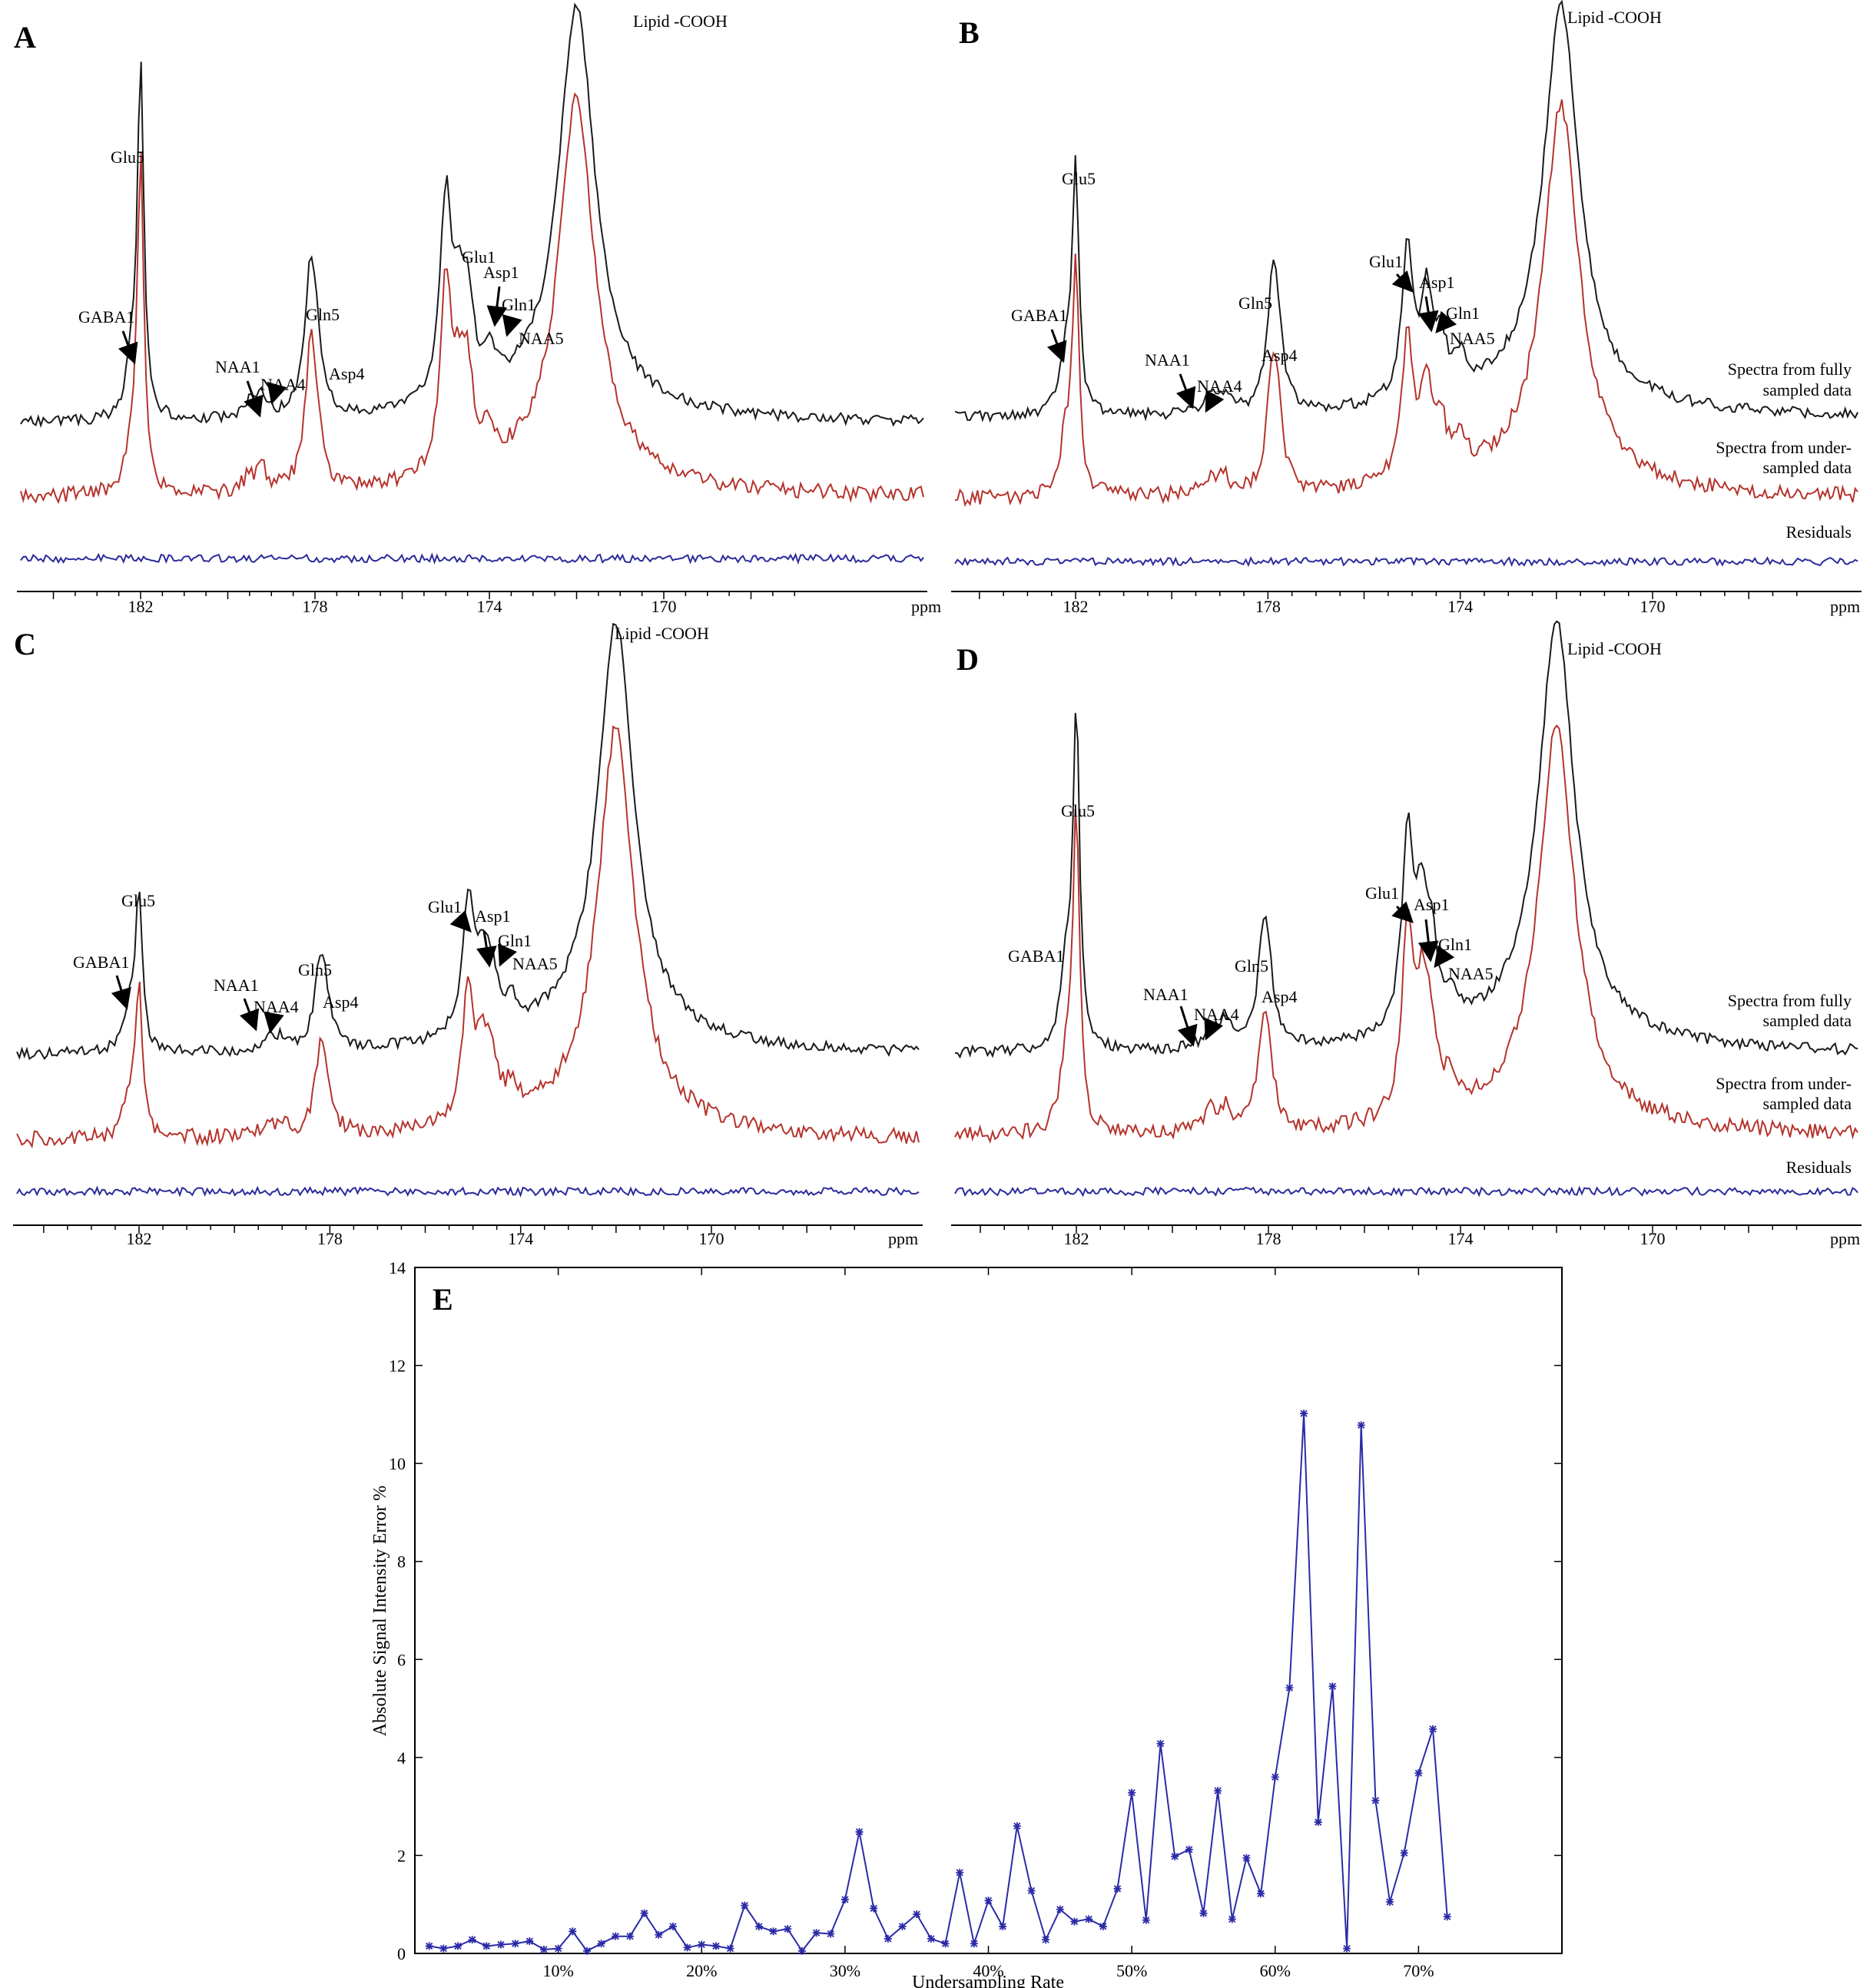 Image resolution: width=1870 pixels, height=1988 pixels. I want to click on peak-label: NAA4, so click(1216, 1015).